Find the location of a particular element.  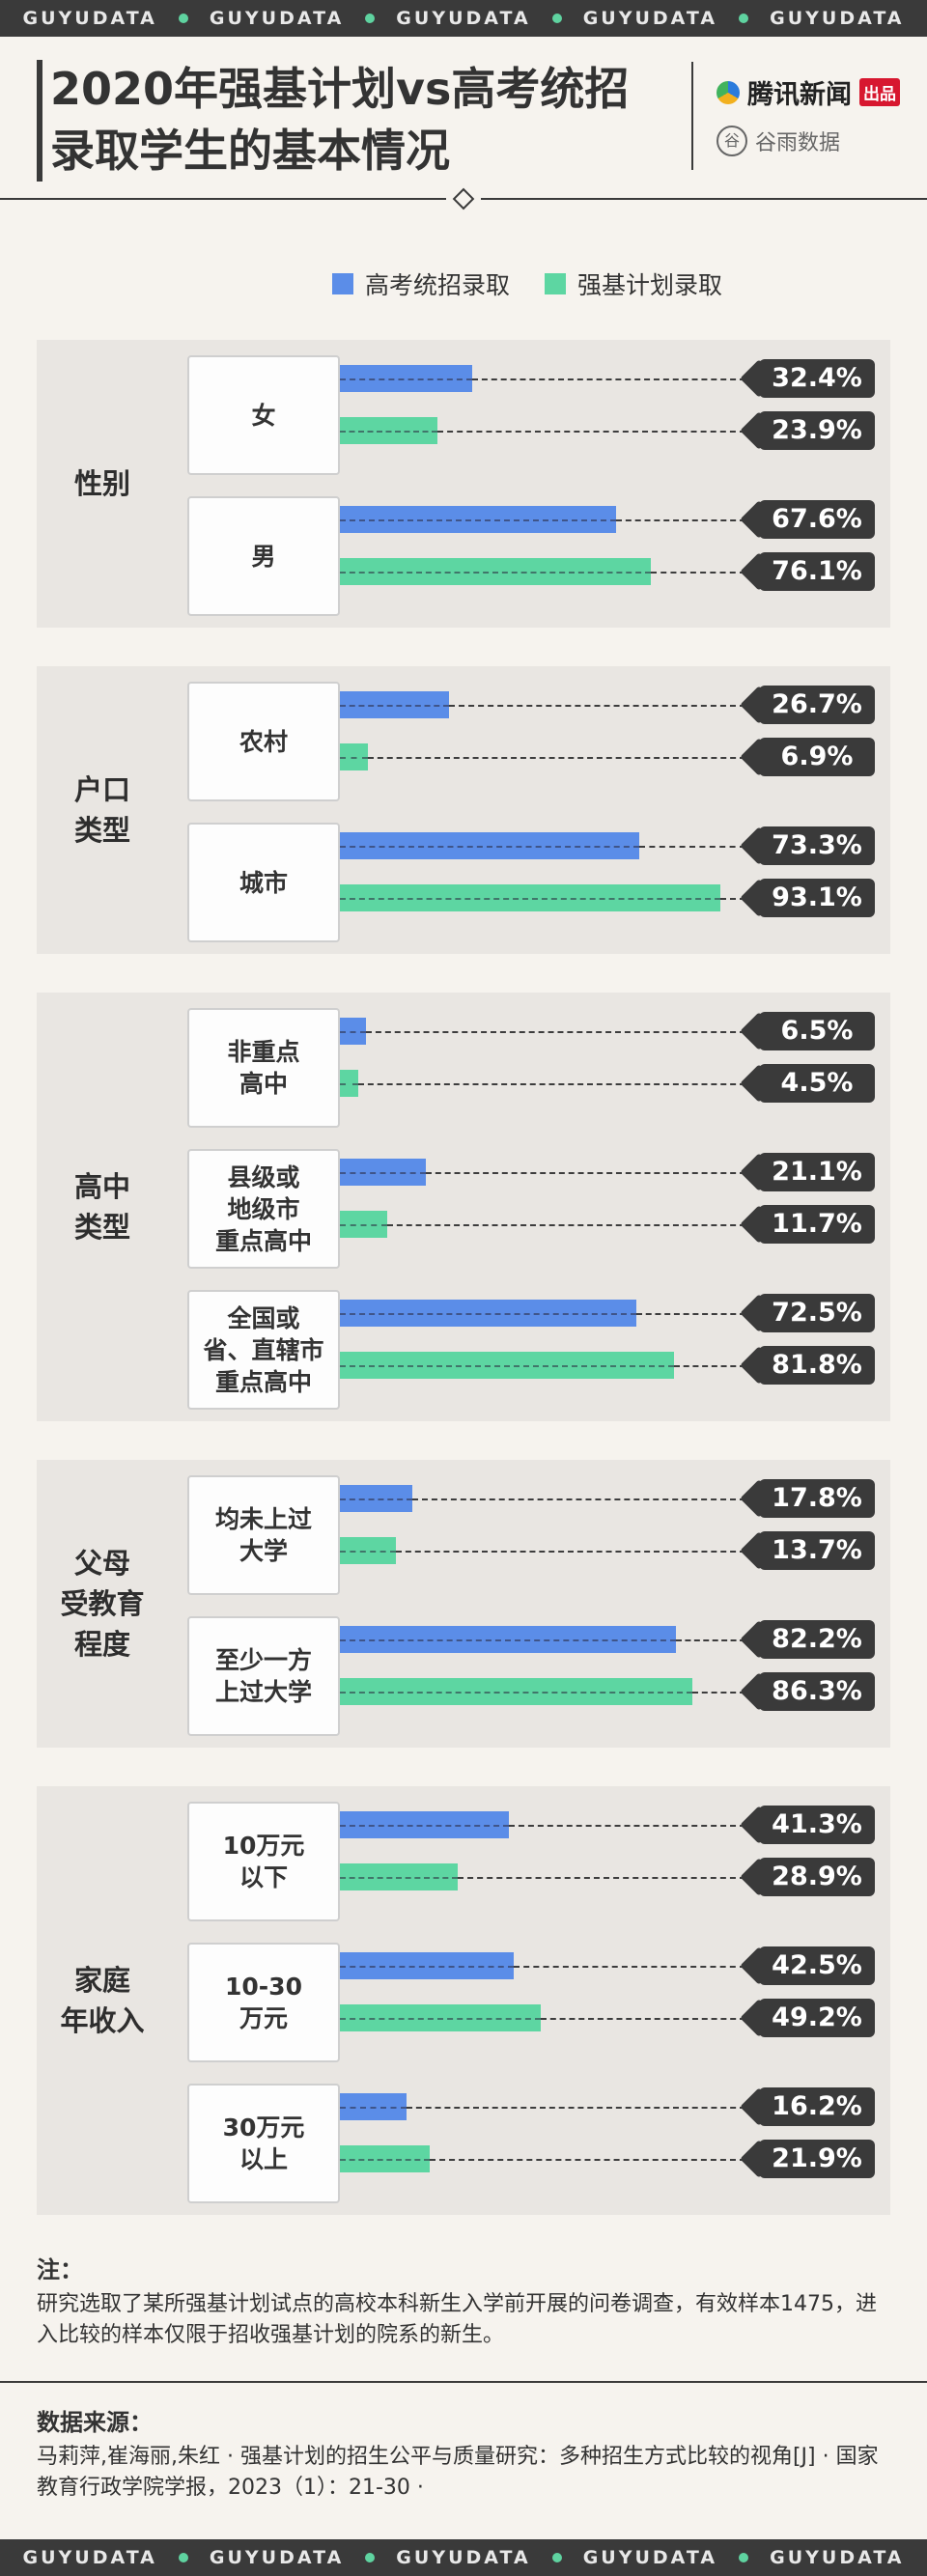

data-label-text: 49.2% is located at coordinates (817, 2017).